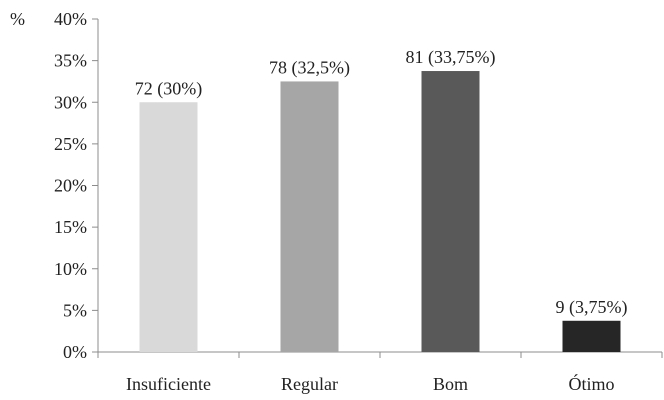 This screenshot has height=400, width=664. Describe the element at coordinates (17, 19) in the screenshot. I see `y-axis-unit-label: %` at that location.